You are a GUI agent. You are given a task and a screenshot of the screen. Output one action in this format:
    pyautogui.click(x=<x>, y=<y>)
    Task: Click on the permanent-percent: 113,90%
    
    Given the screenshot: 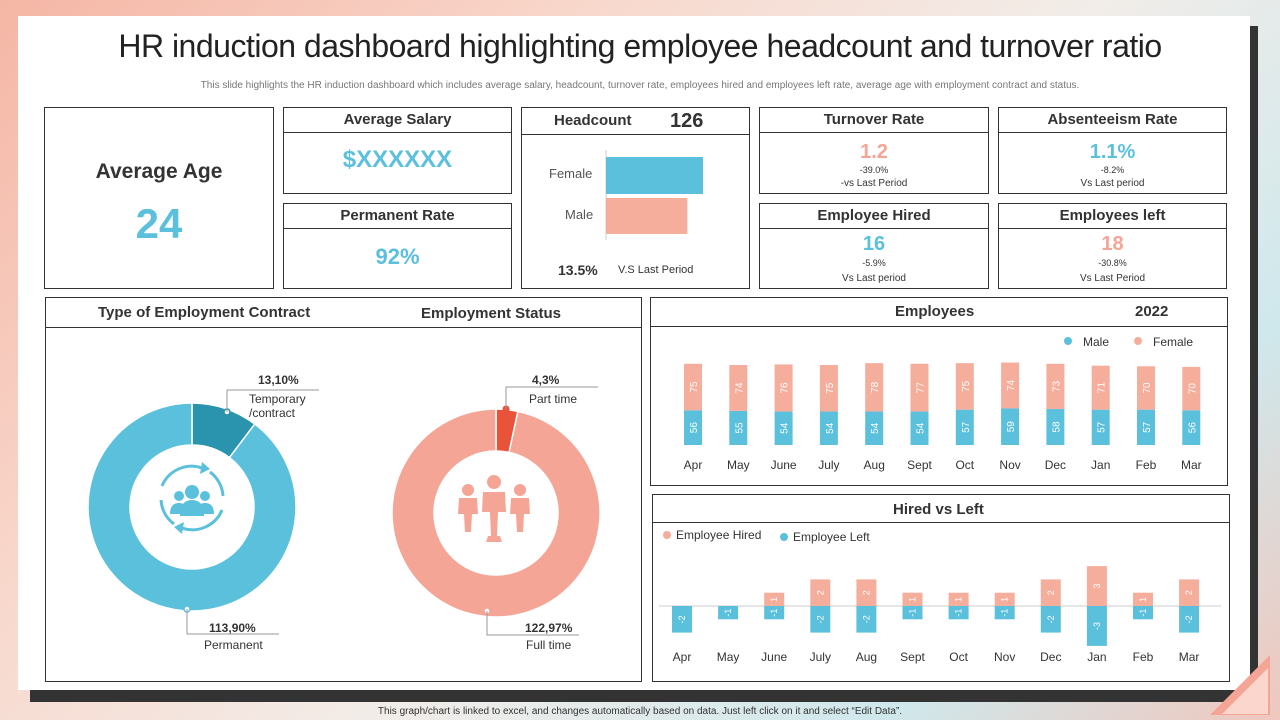 What is the action you would take?
    pyautogui.click(x=232, y=628)
    